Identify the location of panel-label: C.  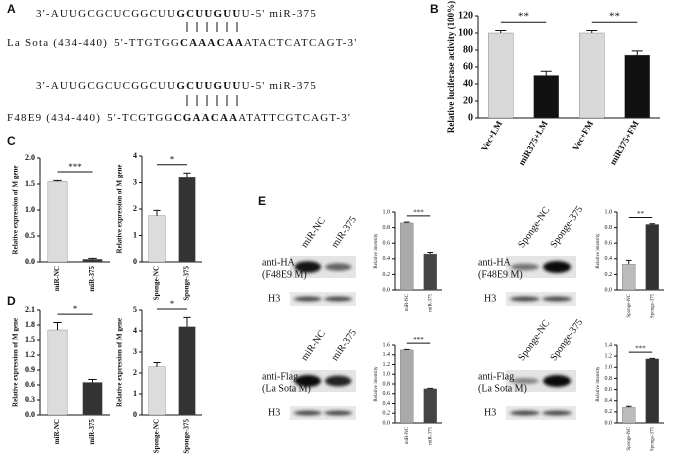
(11, 141).